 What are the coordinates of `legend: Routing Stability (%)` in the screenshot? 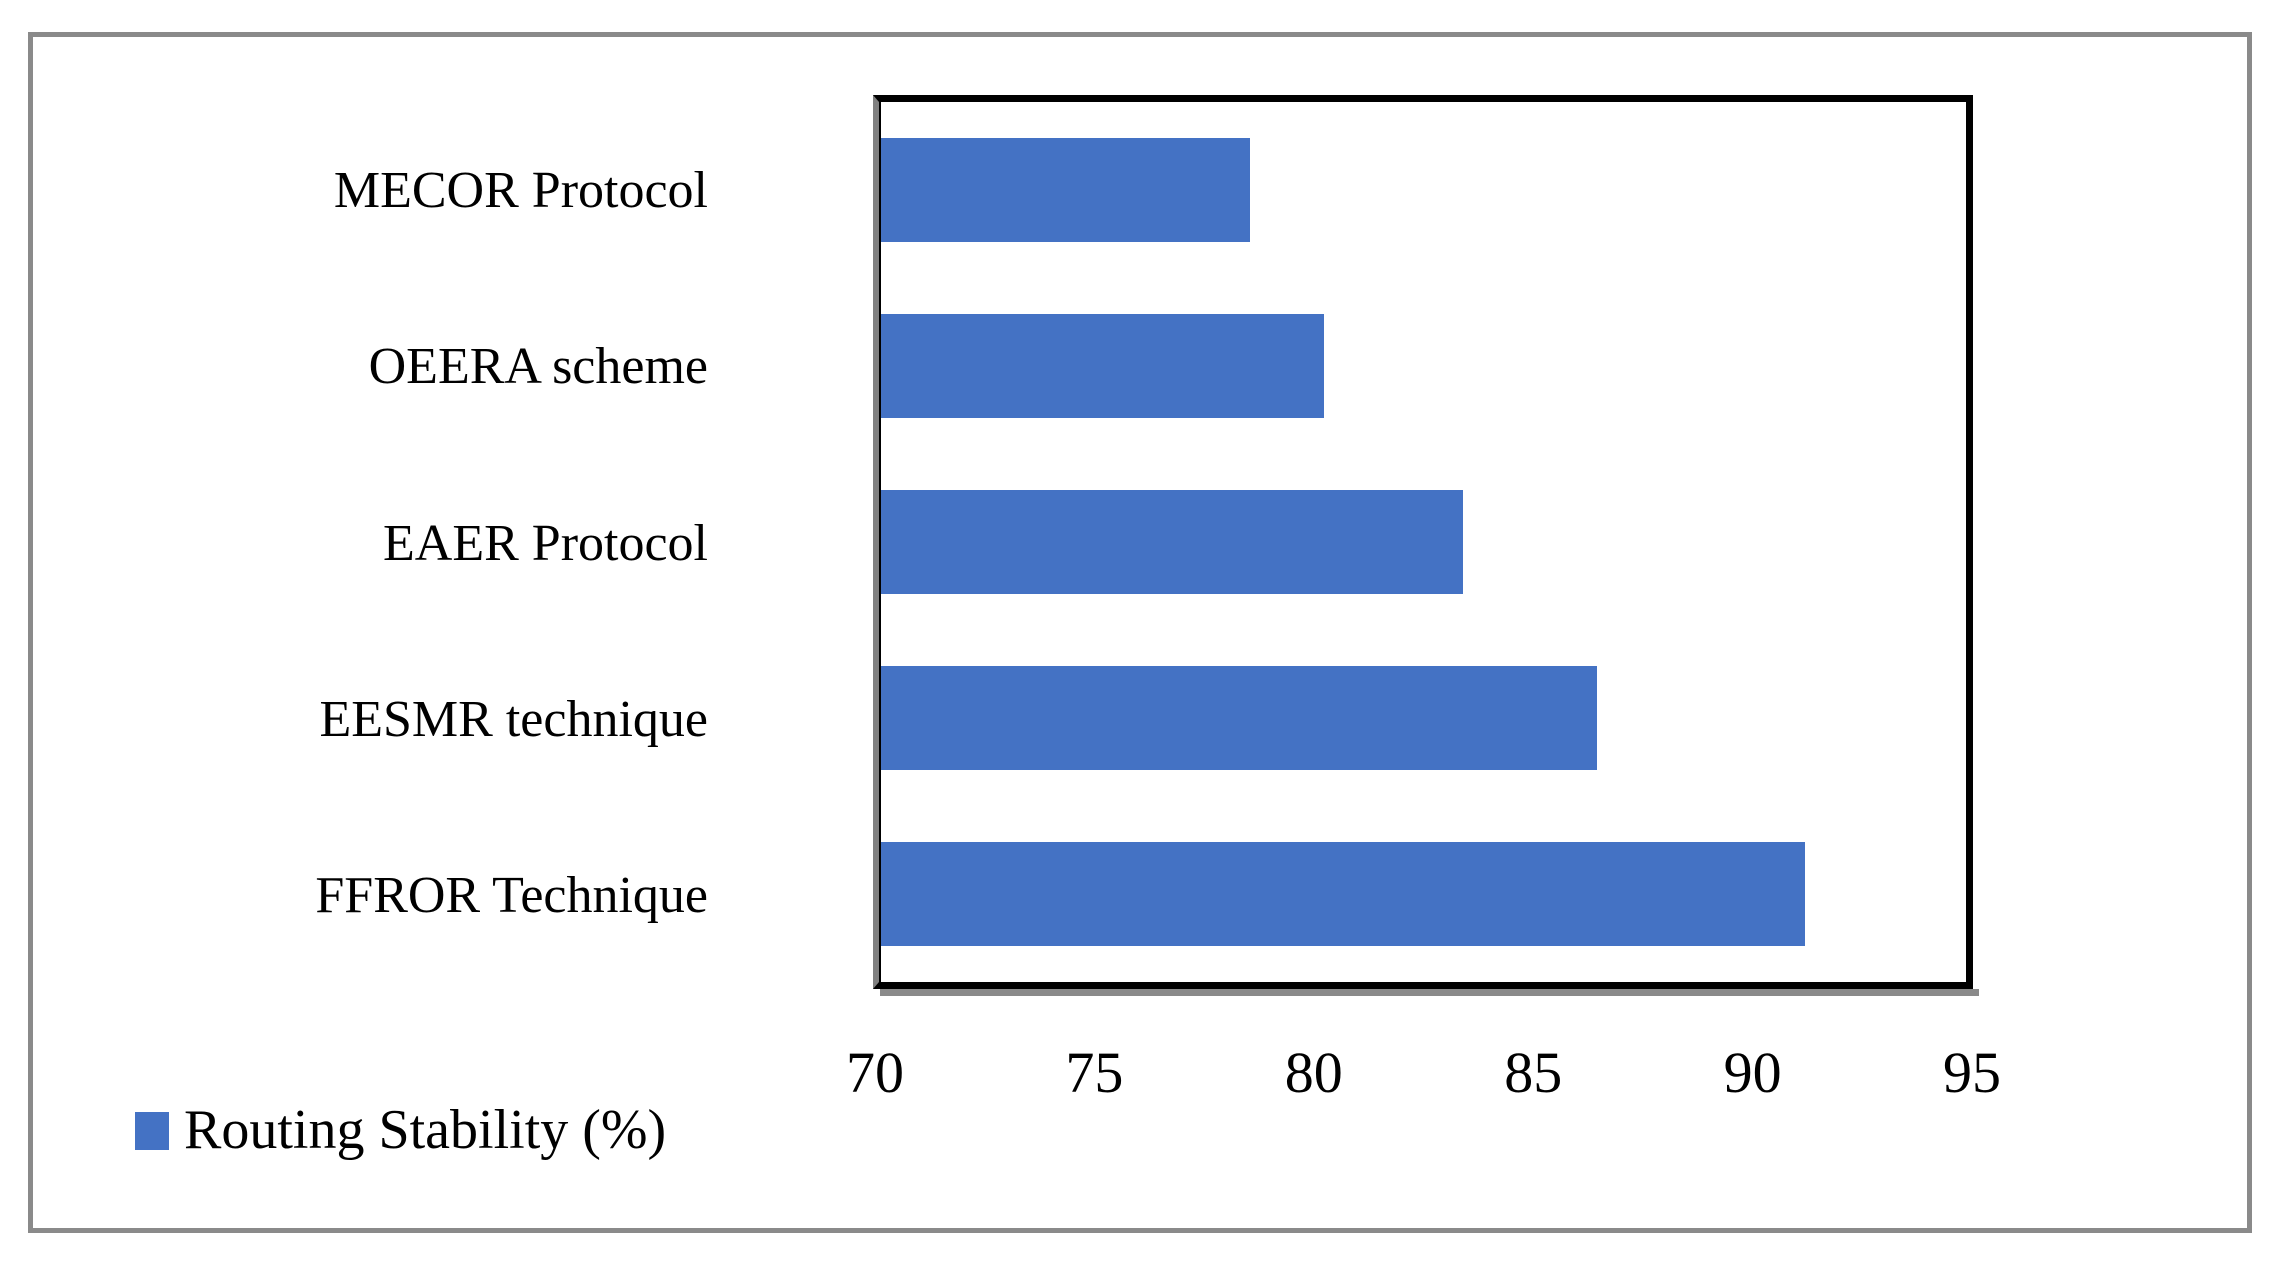 It's located at (400, 1131).